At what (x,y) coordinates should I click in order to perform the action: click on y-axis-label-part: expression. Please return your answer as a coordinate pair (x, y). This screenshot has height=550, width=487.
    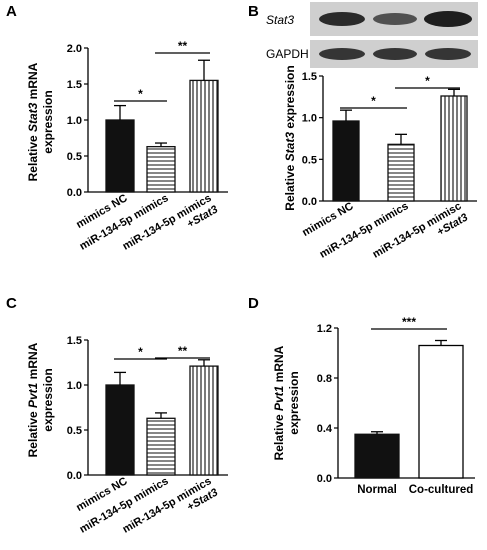
    Looking at the image, I should click on (290, 98).